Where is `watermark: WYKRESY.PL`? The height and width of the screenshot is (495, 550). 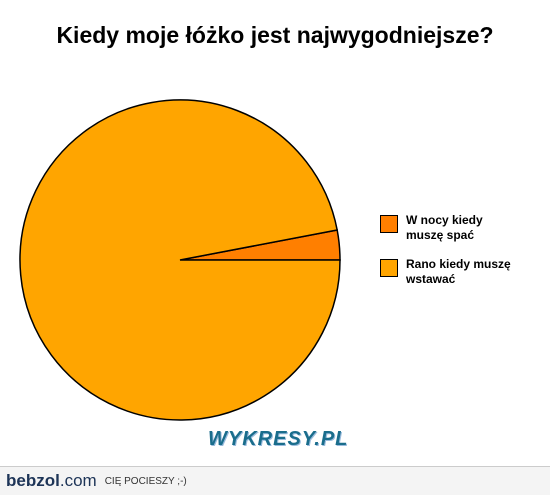 watermark: WYKRESY.PL is located at coordinates (278, 439).